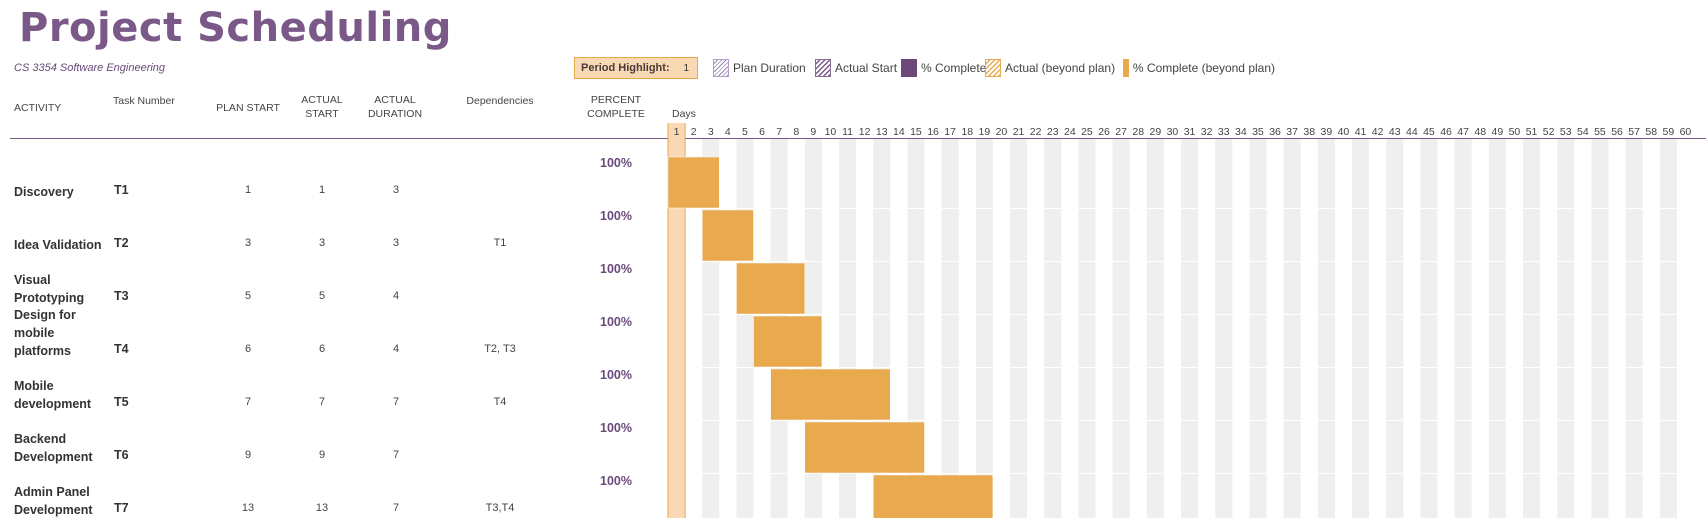  Describe the element at coordinates (58, 245) in the screenshot. I see `activity-name: Idea Validation` at that location.